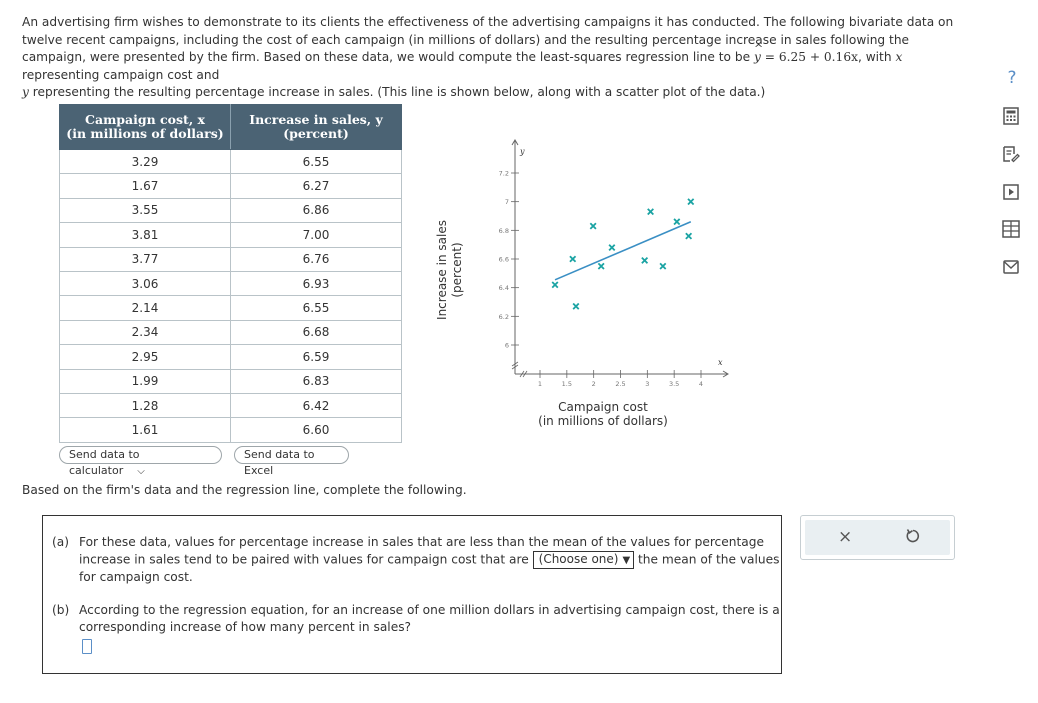 The height and width of the screenshot is (703, 1038). Describe the element at coordinates (507, 346) in the screenshot. I see `y-tick-label: 6` at that location.